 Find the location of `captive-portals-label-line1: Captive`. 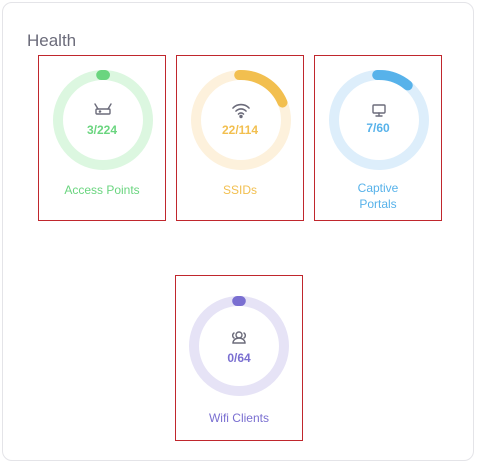

captive-portals-label-line1: Captive is located at coordinates (378, 188).